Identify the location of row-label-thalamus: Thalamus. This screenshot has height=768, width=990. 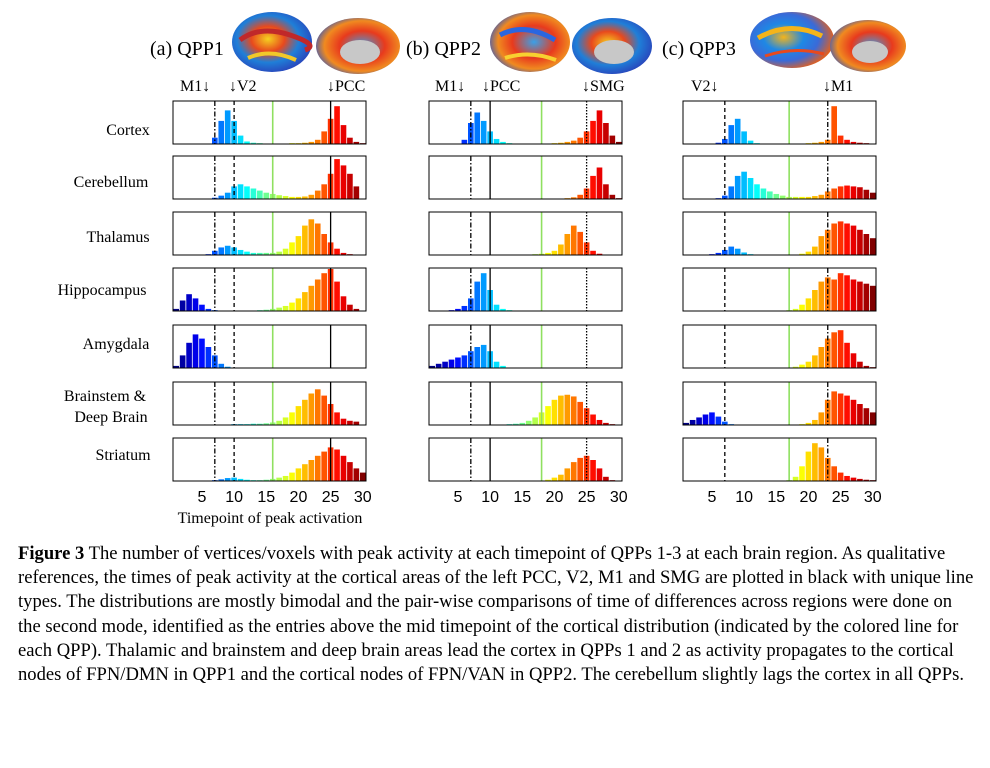
(117, 237).